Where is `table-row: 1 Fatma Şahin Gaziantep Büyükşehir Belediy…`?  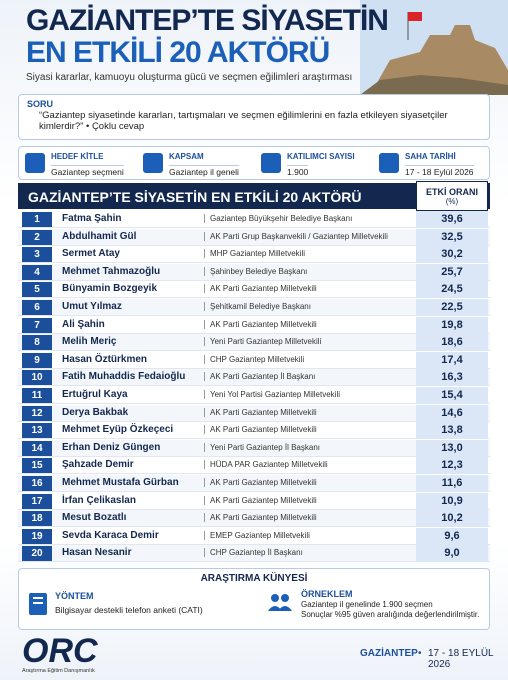
table-row: 1 Fatma Şahin Gaziantep Büyükşehir Belediy… is located at coordinates (254, 219).